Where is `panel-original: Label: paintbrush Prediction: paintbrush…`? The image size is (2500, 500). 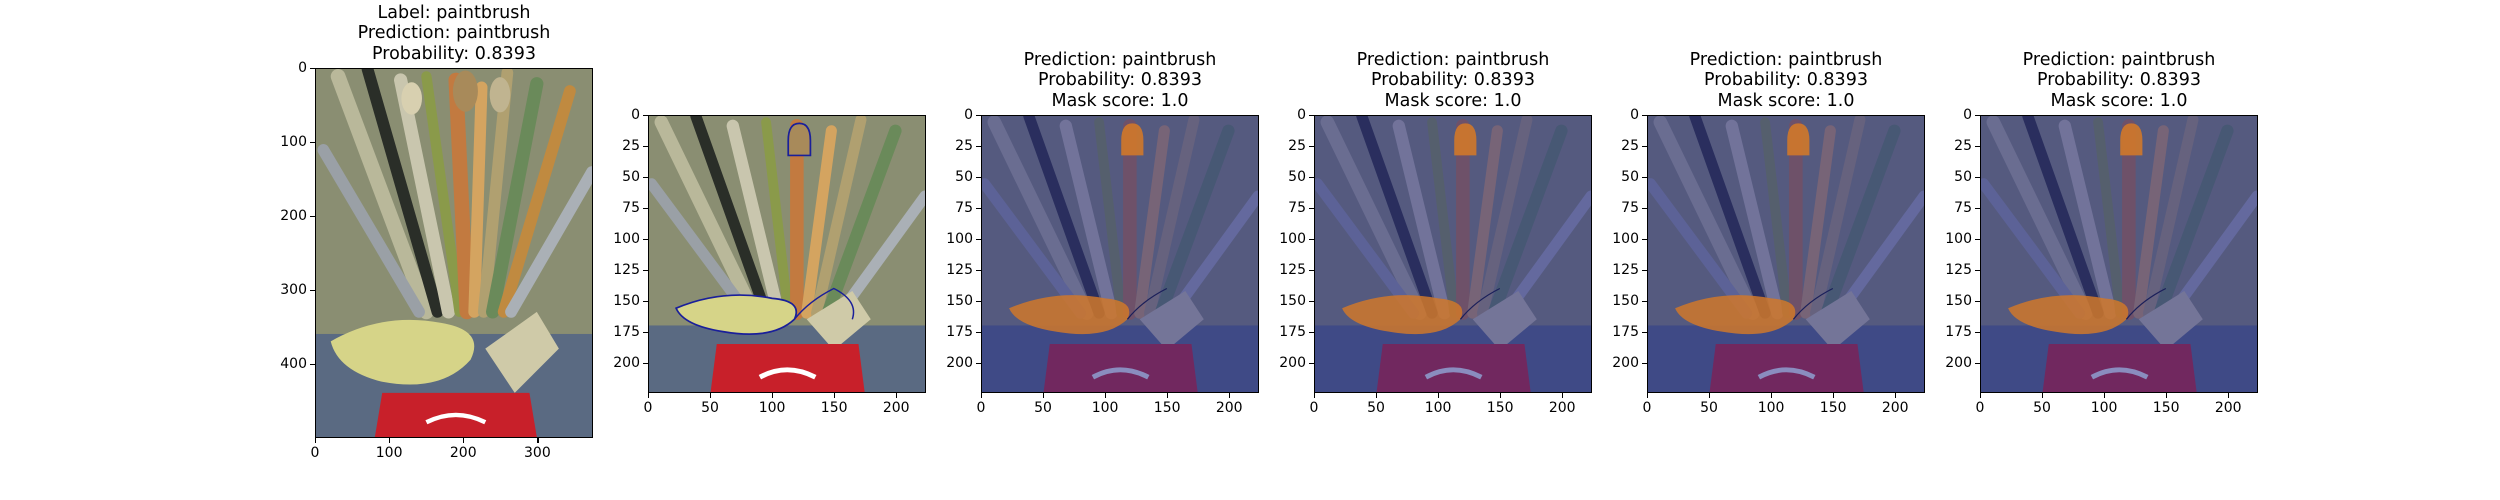
panel-original: Label: paintbrush Prediction: paintbrush… is located at coordinates (436, 232).